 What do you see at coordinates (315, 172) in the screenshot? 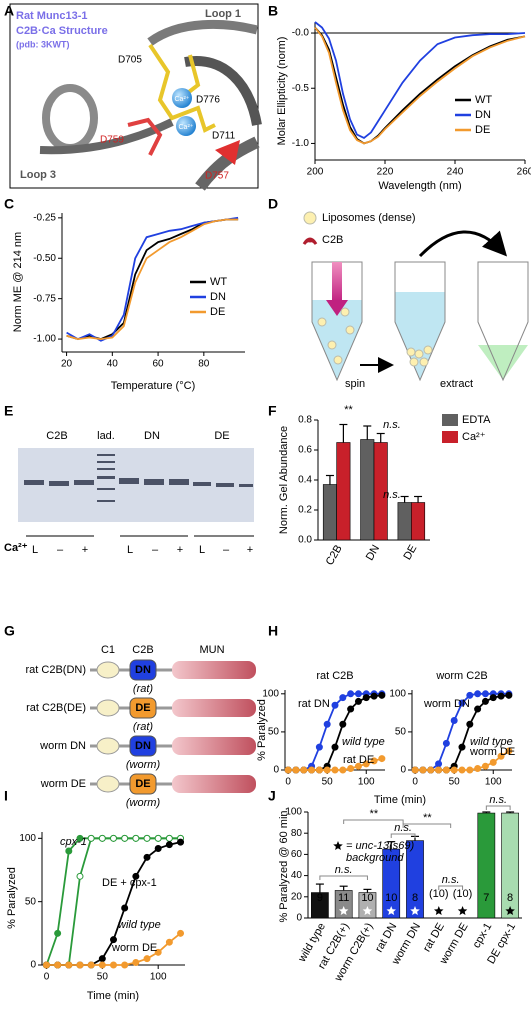
I see `x-tick-label: 200` at bounding box center [315, 172].